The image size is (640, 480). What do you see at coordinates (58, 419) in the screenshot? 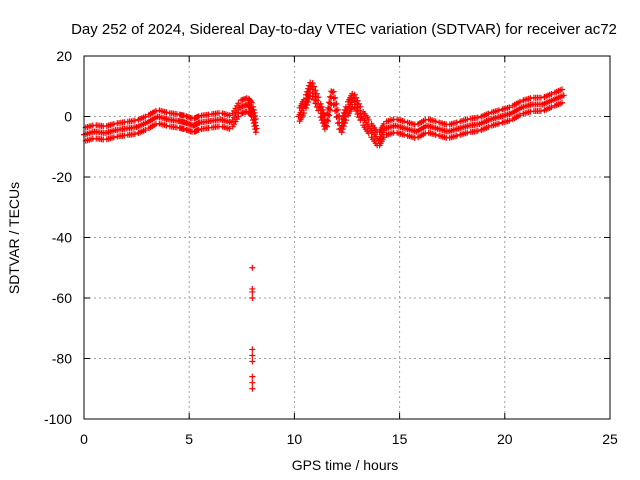
I see `y-tick-label: -100` at bounding box center [58, 419].